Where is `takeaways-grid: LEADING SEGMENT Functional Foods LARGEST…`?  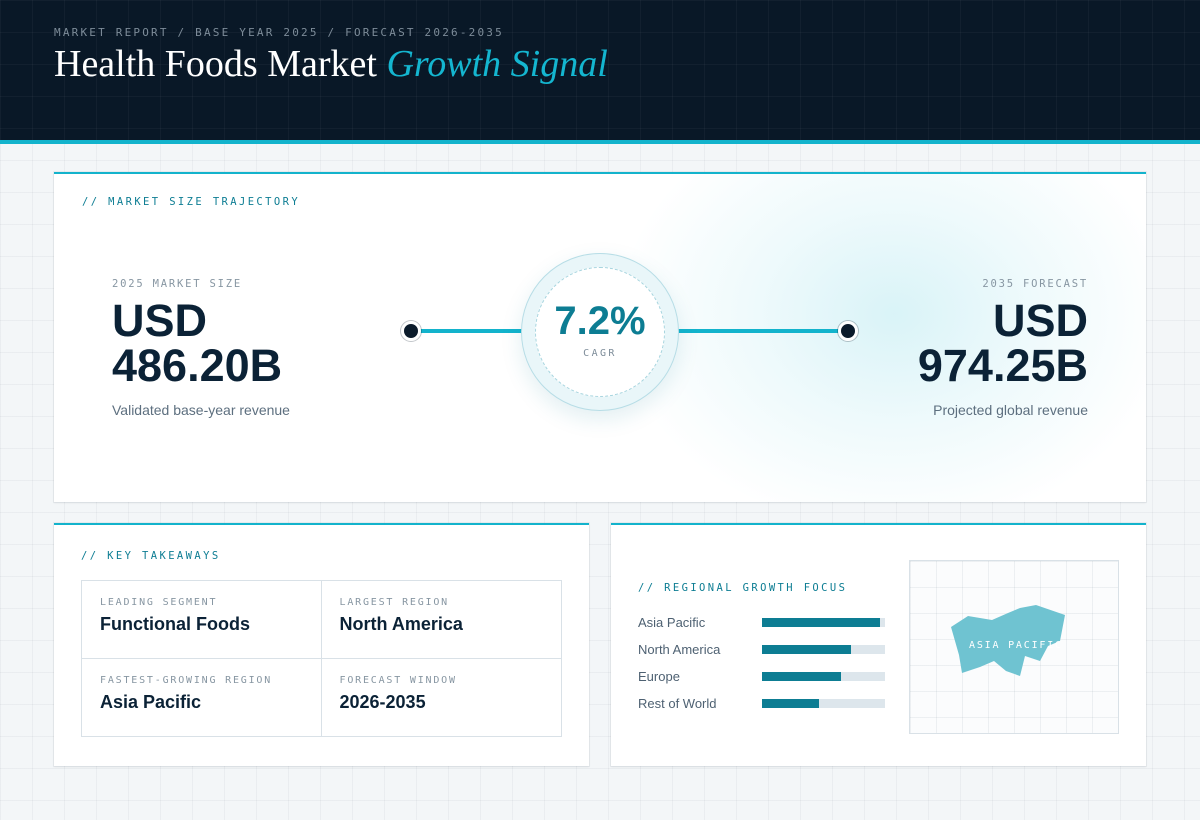 takeaways-grid: LEADING SEGMENT Functional Foods LARGEST… is located at coordinates (321, 658).